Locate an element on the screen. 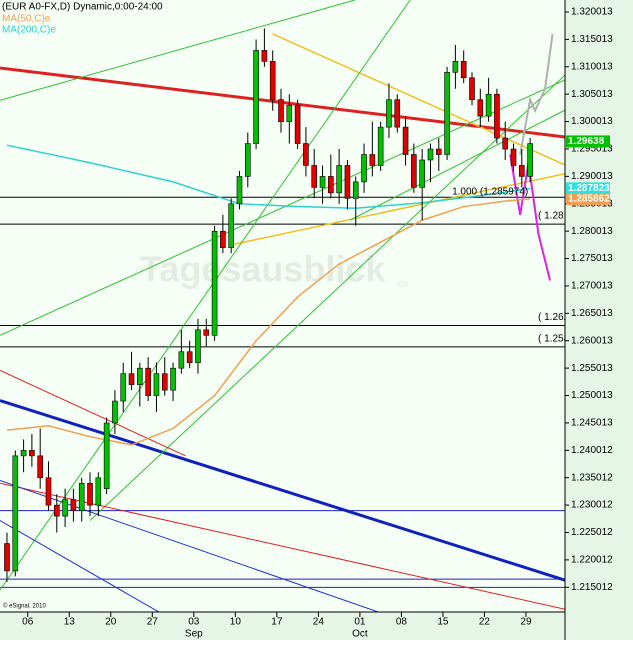  y-tick-label: 1.230012 is located at coordinates (592, 505).